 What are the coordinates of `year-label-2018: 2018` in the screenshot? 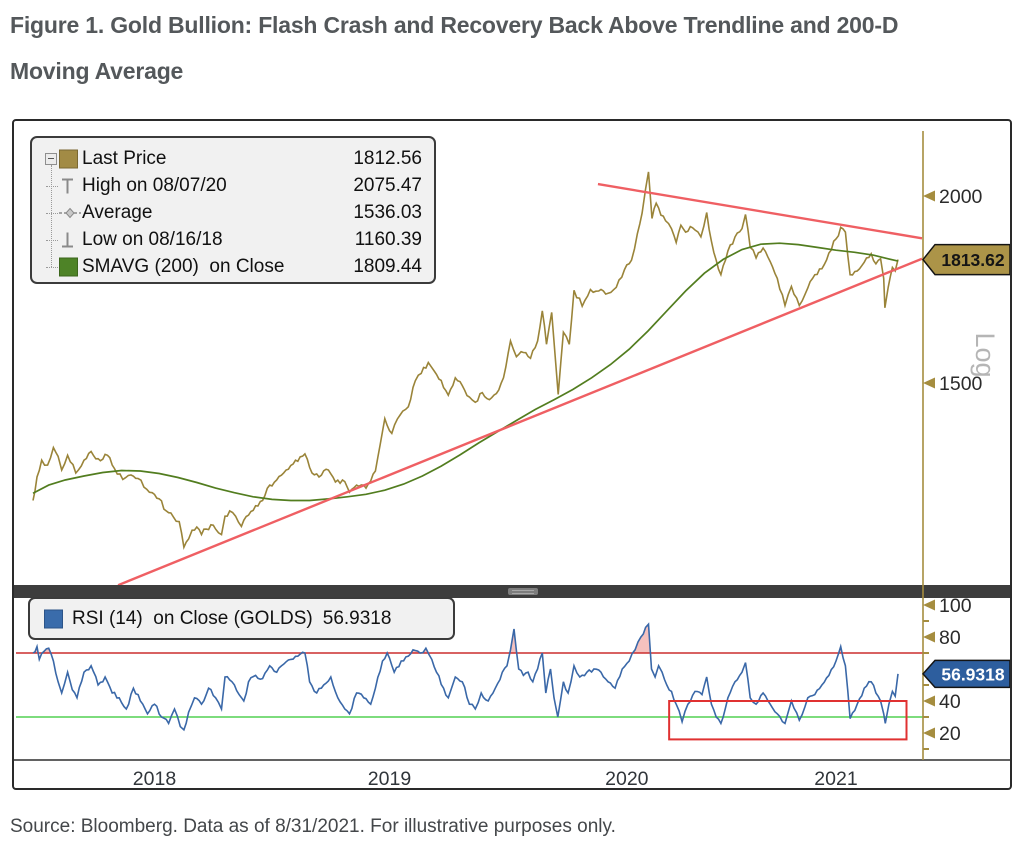 It's located at (154, 779).